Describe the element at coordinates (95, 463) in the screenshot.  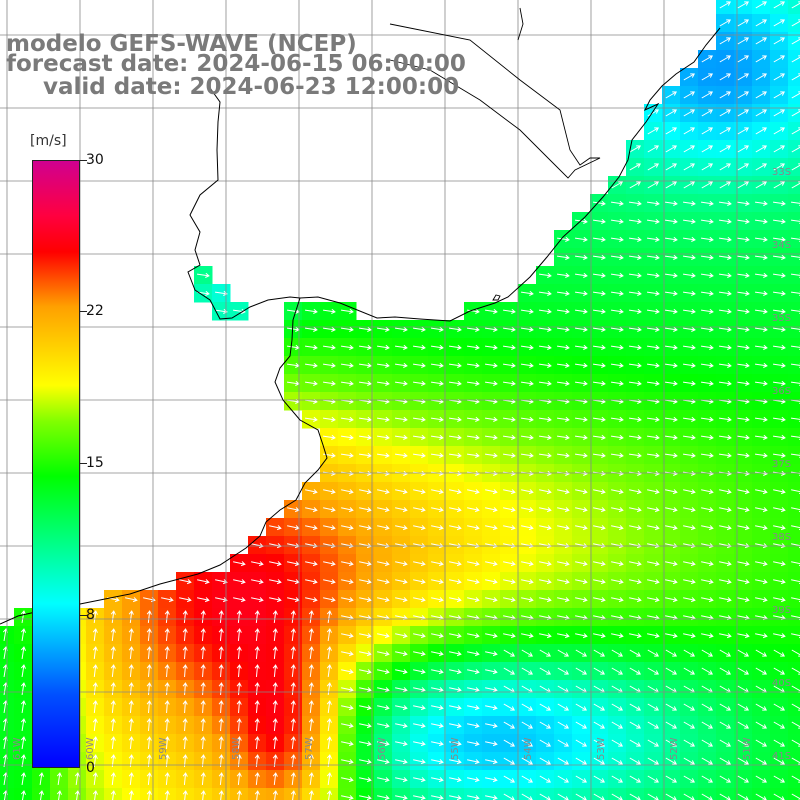
I see `colorbar-label: 15` at that location.